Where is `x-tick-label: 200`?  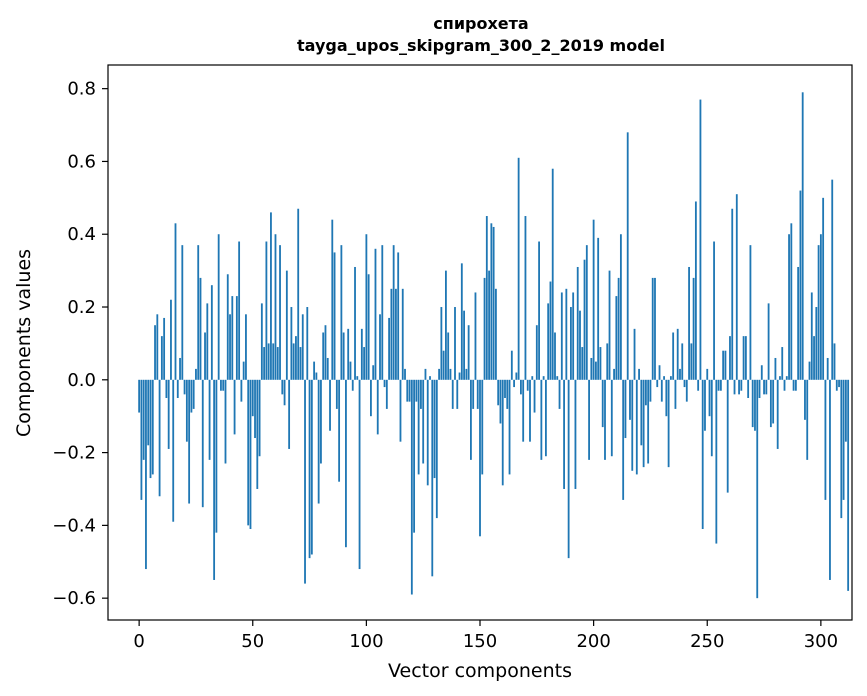 x-tick-label: 200 is located at coordinates (593, 641).